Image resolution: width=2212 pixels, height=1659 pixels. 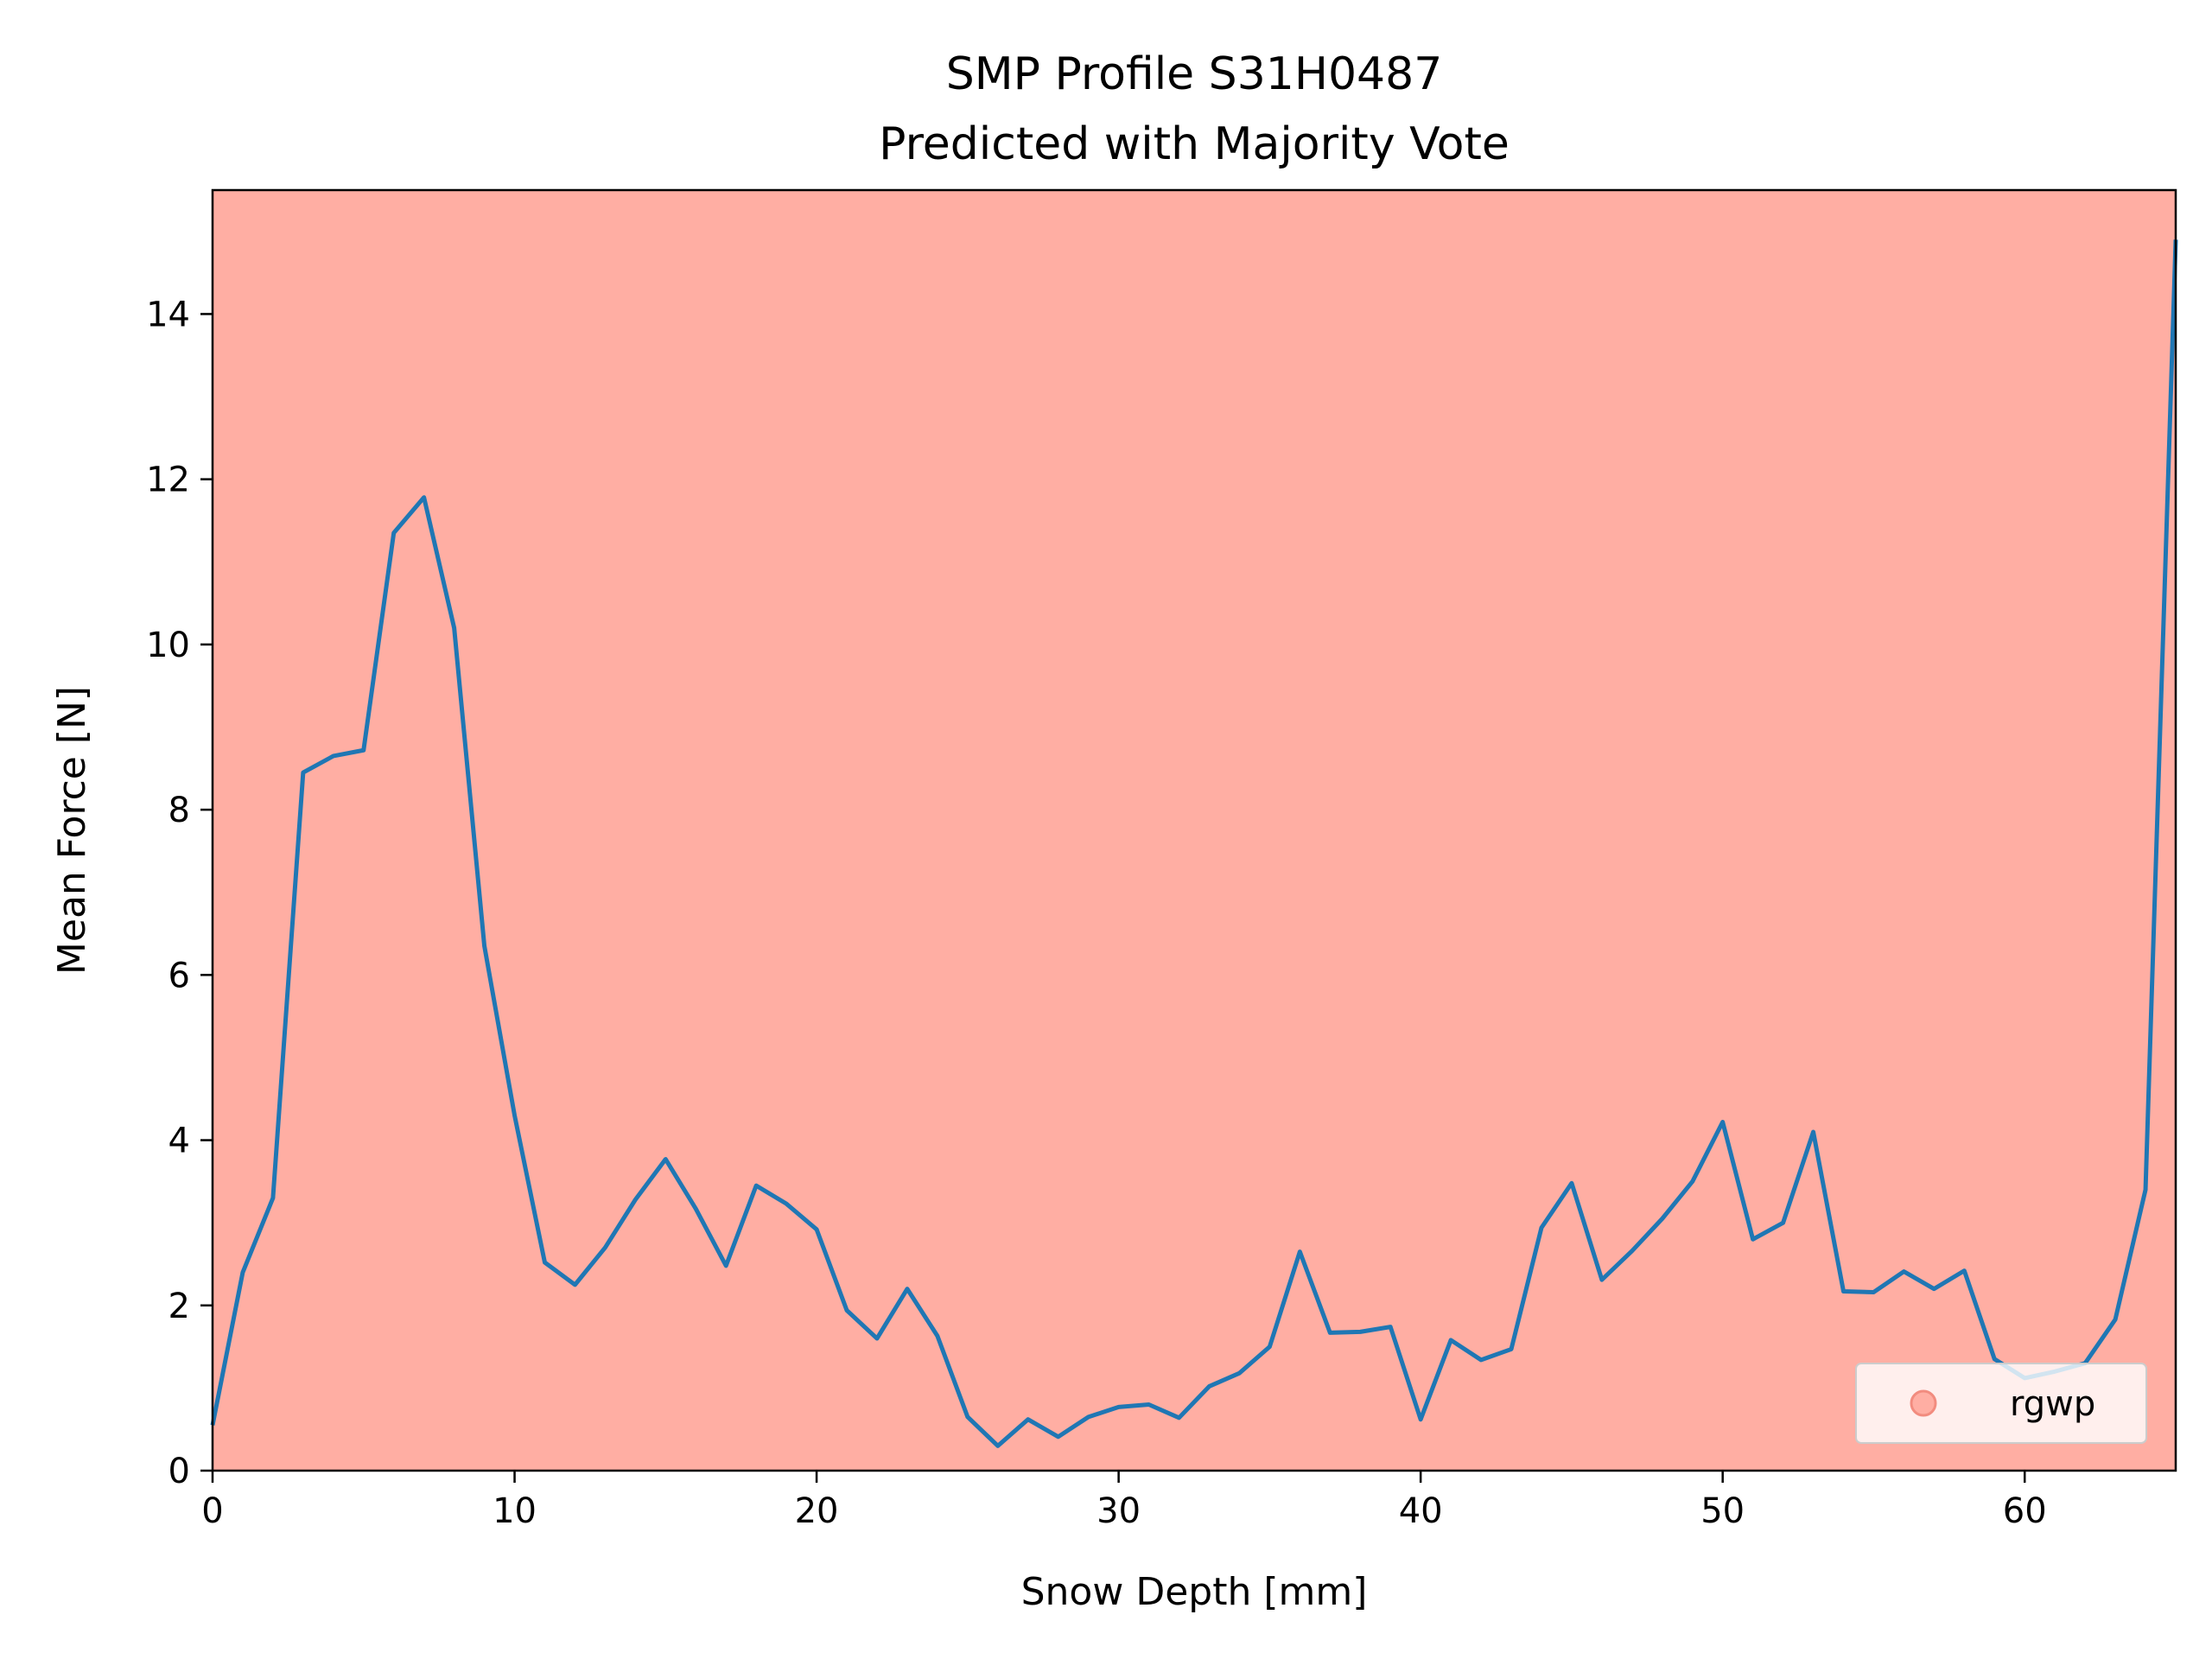 I want to click on chart-subtitle: Predicted with Majority Vote, so click(x=1194, y=144).